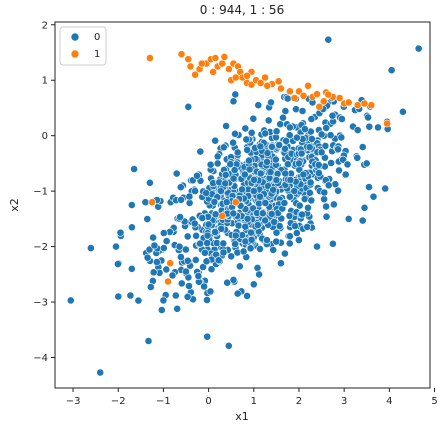 Image resolution: width=448 pixels, height=441 pixels. Describe the element at coordinates (242, 416) in the screenshot. I see `x-axis-title: x1` at that location.